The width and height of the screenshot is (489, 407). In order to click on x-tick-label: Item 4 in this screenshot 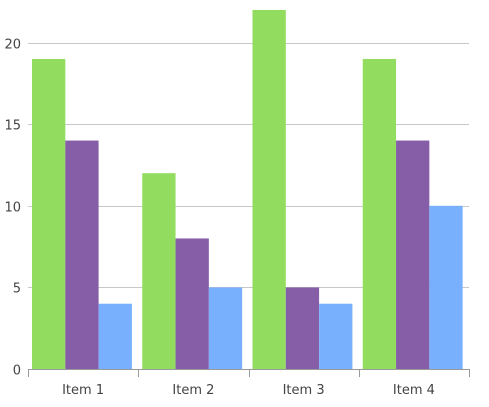, I will do `click(414, 390)`.